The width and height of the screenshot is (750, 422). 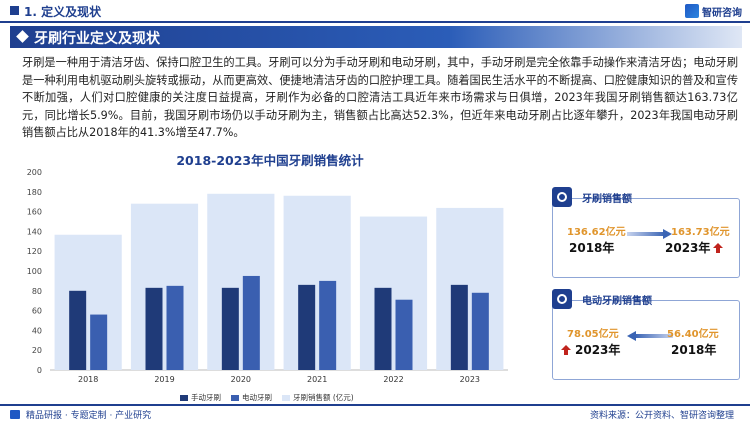 I want to click on logo-icon, so click(x=692, y=11).